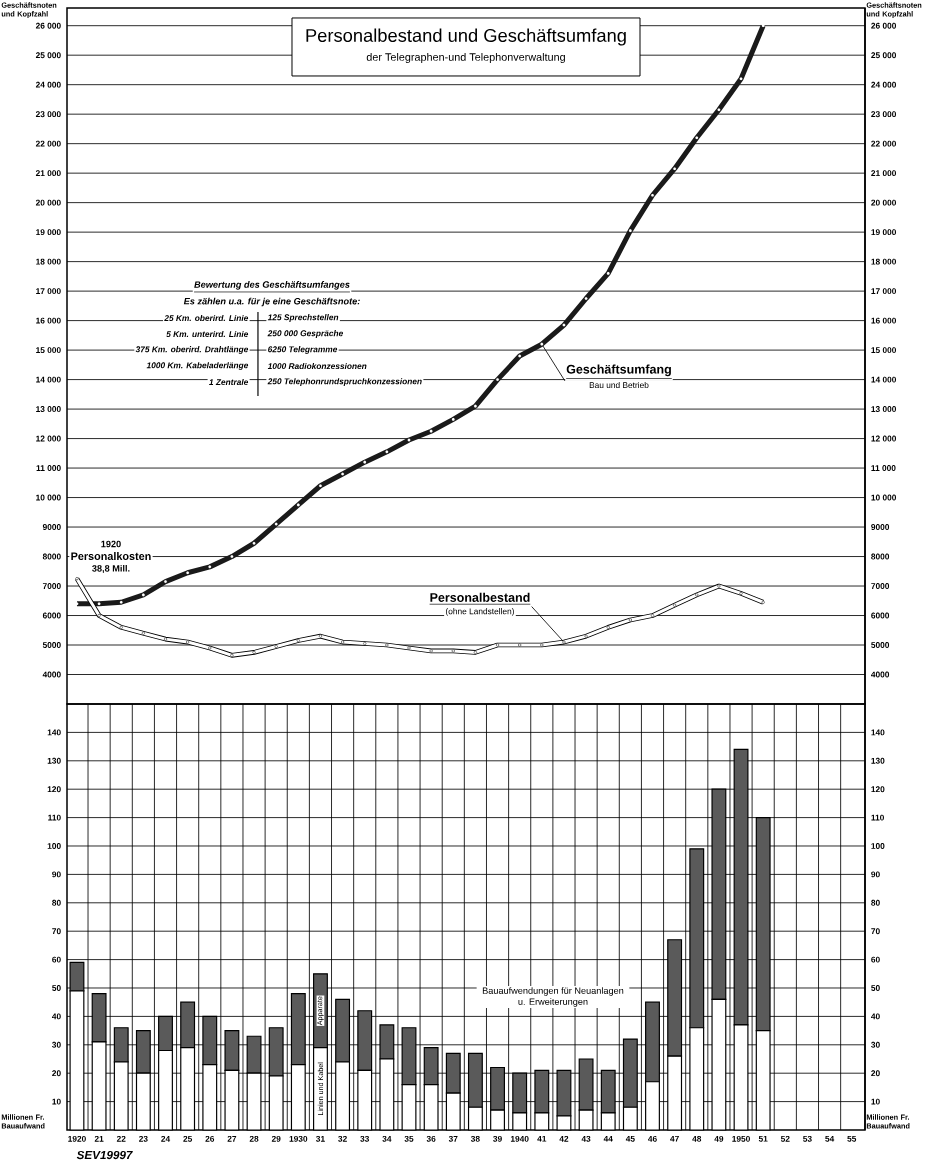 This screenshot has width=931, height=1166. Describe the element at coordinates (56, 1101) in the screenshot. I see `y-tick-label: 10` at that location.